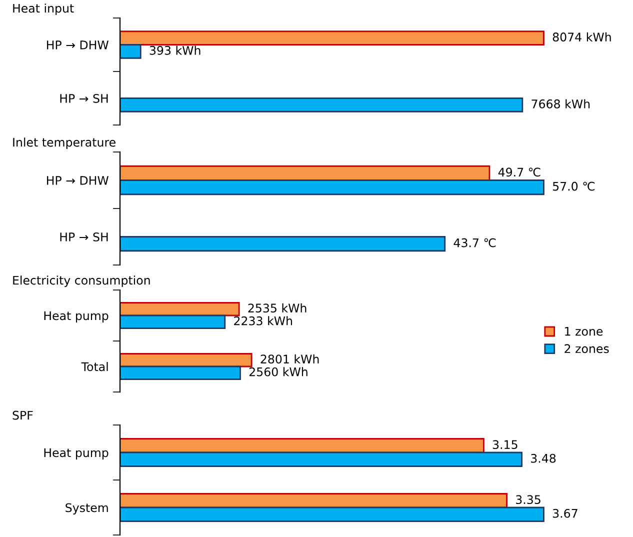  Describe the element at coordinates (573, 186) in the screenshot. I see `data-label: 57.0 ℃` at that location.